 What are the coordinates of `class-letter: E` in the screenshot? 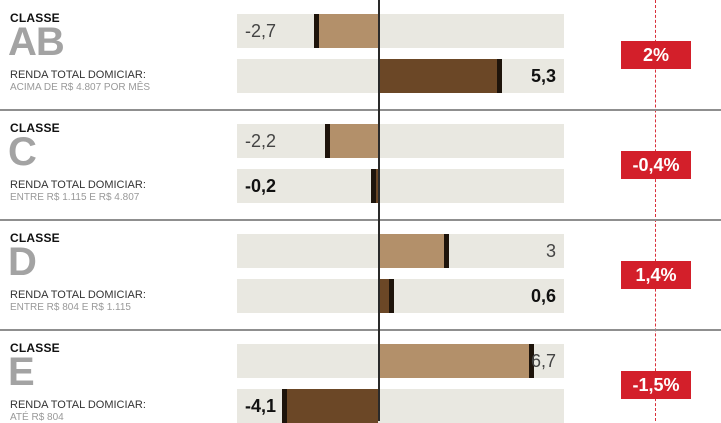 It's located at (21, 372).